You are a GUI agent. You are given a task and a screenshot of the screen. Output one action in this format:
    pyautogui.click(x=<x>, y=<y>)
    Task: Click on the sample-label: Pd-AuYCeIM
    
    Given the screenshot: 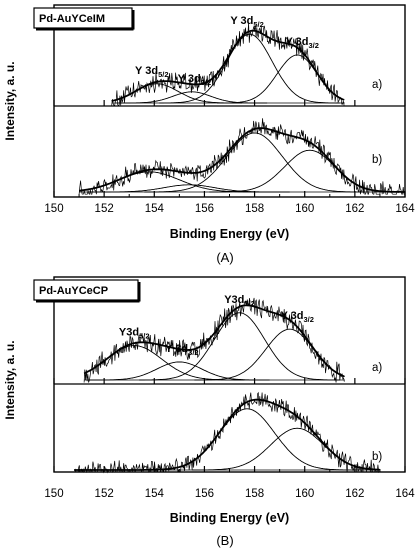 What is the action you would take?
    pyautogui.click(x=72, y=19)
    